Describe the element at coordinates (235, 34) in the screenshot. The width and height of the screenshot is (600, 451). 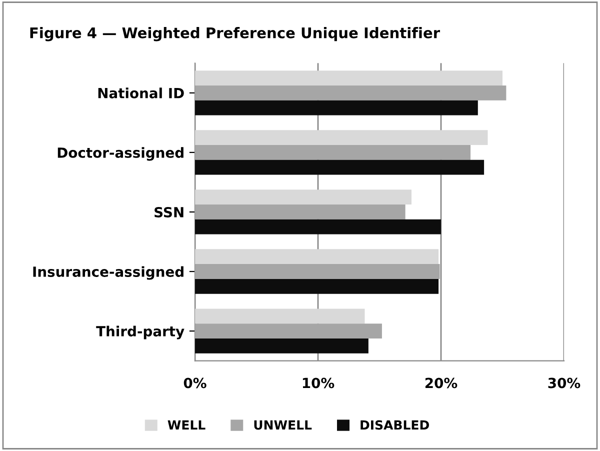
I see `chart-title: Figure 4 — Weighted Preference Unique Identifier` at that location.